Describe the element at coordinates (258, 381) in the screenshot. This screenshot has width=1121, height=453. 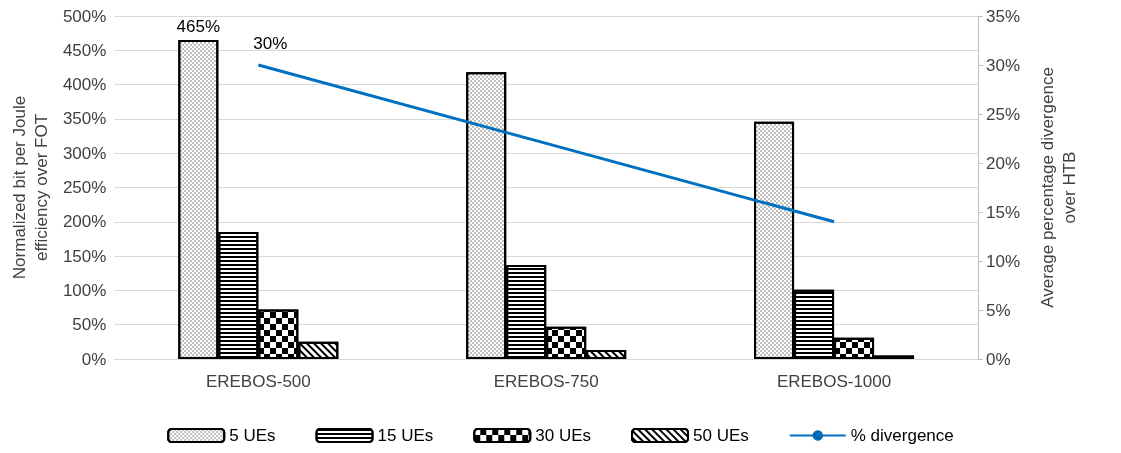
I see `x-tick-label: EREBOS-500` at that location.